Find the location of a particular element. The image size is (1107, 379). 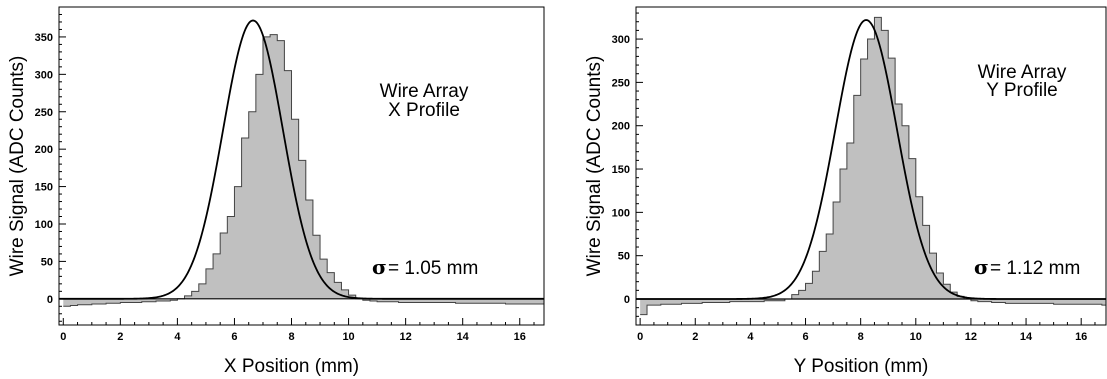

x-y-axis-label: Wire Signal (ADC Counts) is located at coordinates (17, 166).